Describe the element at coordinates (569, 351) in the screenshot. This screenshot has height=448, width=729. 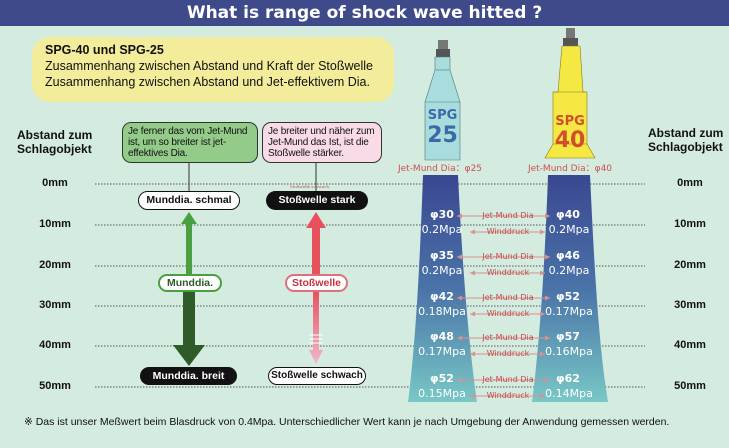
I see `spg40-pressure-value: 0.16Mpa` at that location.